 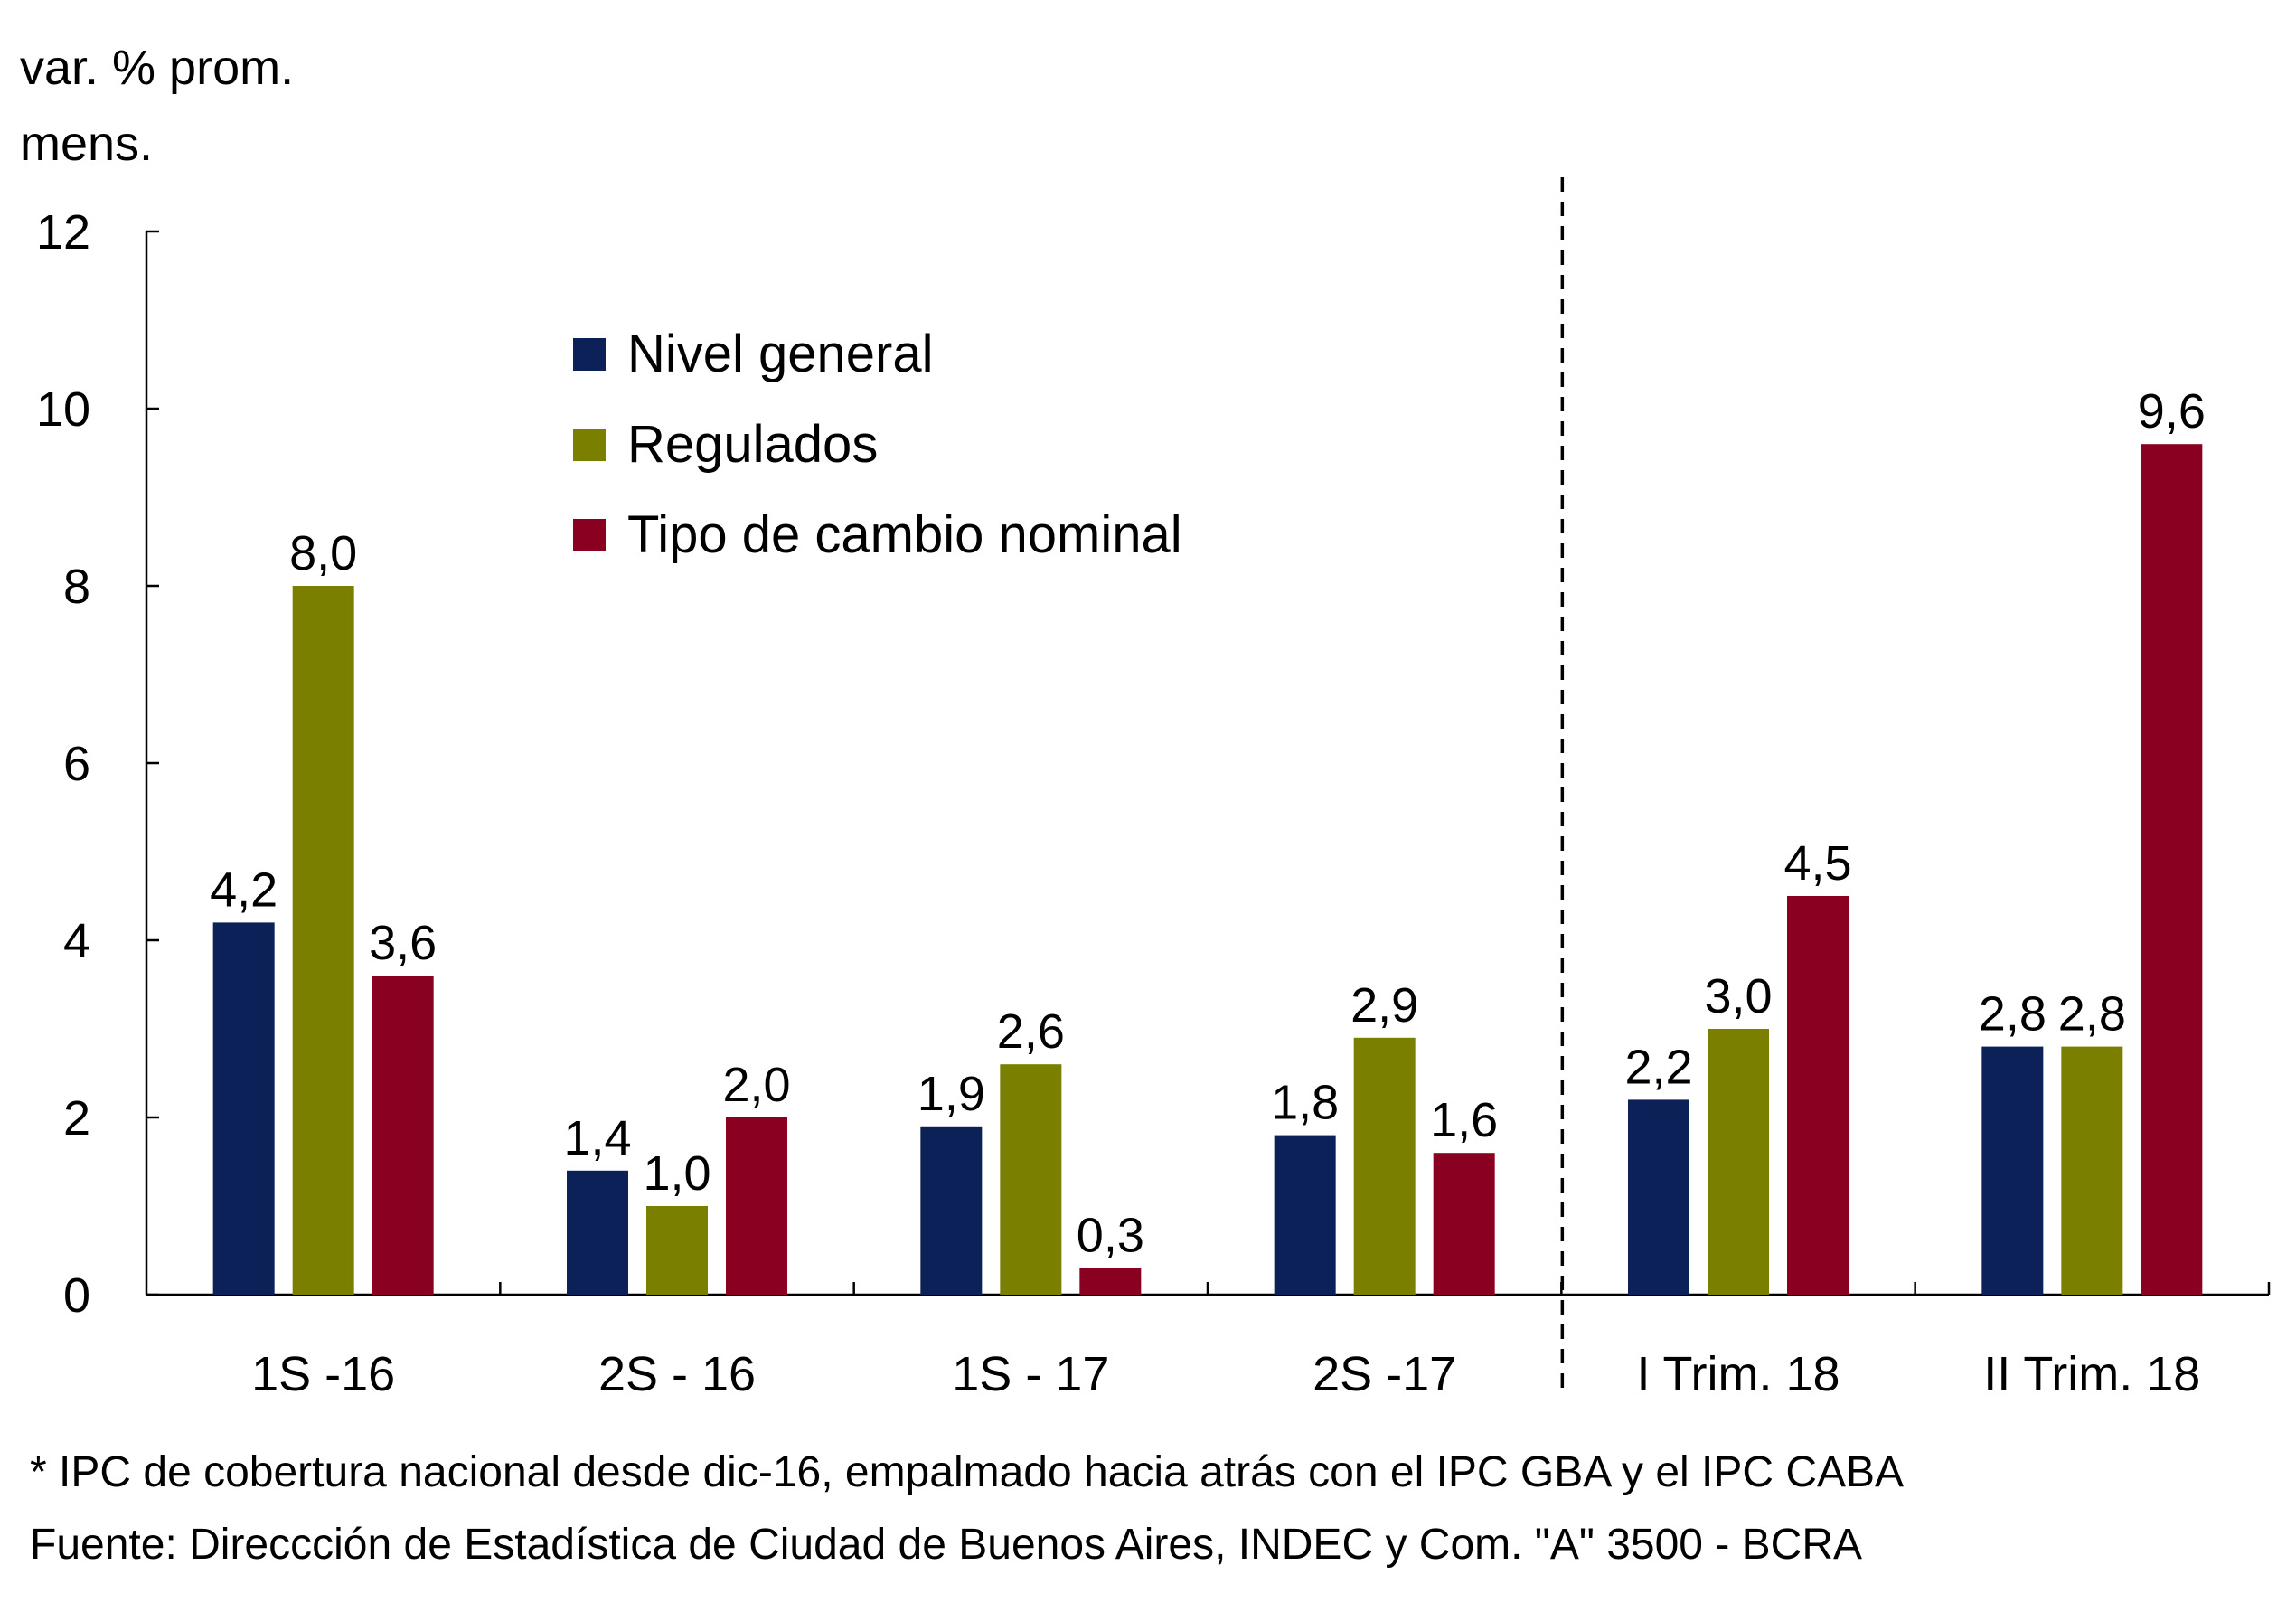 What do you see at coordinates (677, 1374) in the screenshot?
I see `category-label-2s-16: 2S - 16` at bounding box center [677, 1374].